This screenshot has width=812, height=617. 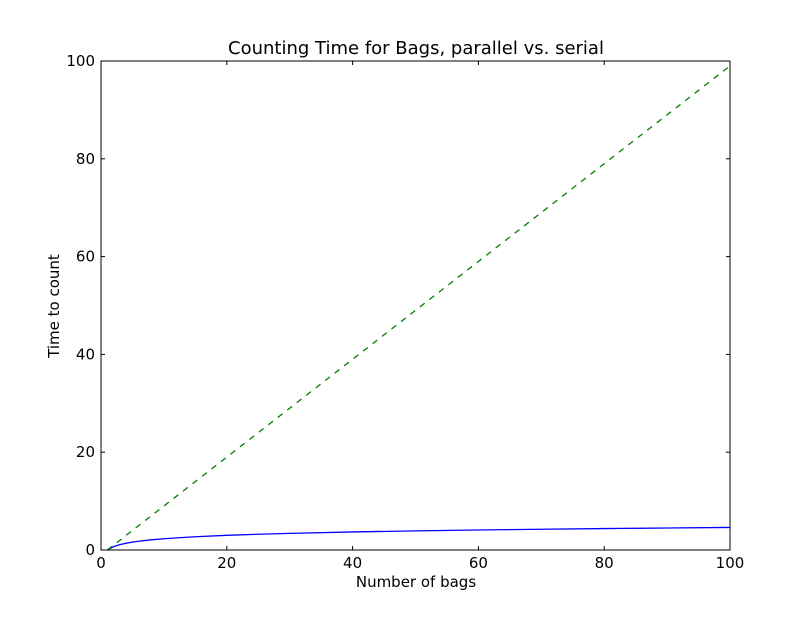 I want to click on y-tick-label: 60, so click(x=85, y=257).